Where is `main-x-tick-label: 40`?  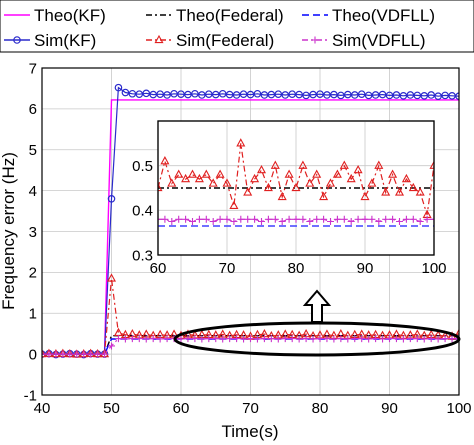
main-x-tick-label: 40 is located at coordinates (42, 408).